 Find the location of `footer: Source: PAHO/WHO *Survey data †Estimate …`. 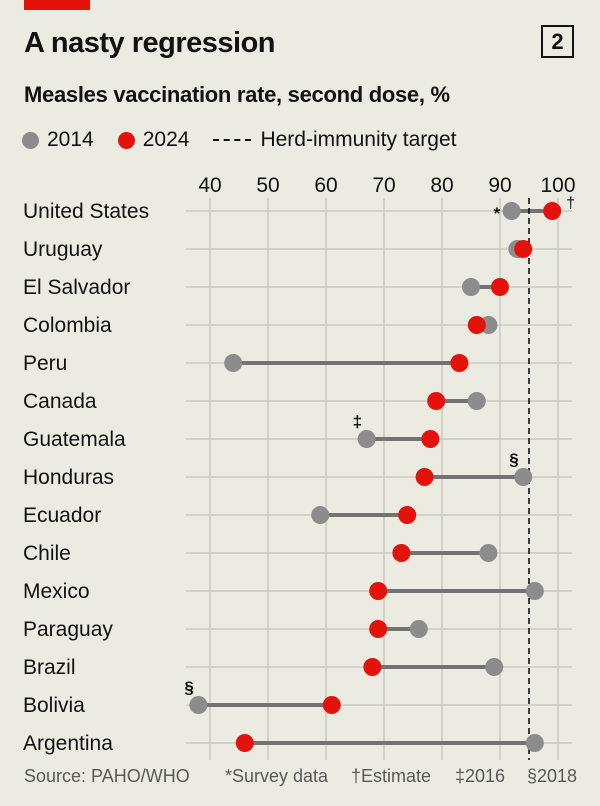

footer: Source: PAHO/WHO *Survey data †Estimate … is located at coordinates (300, 776).